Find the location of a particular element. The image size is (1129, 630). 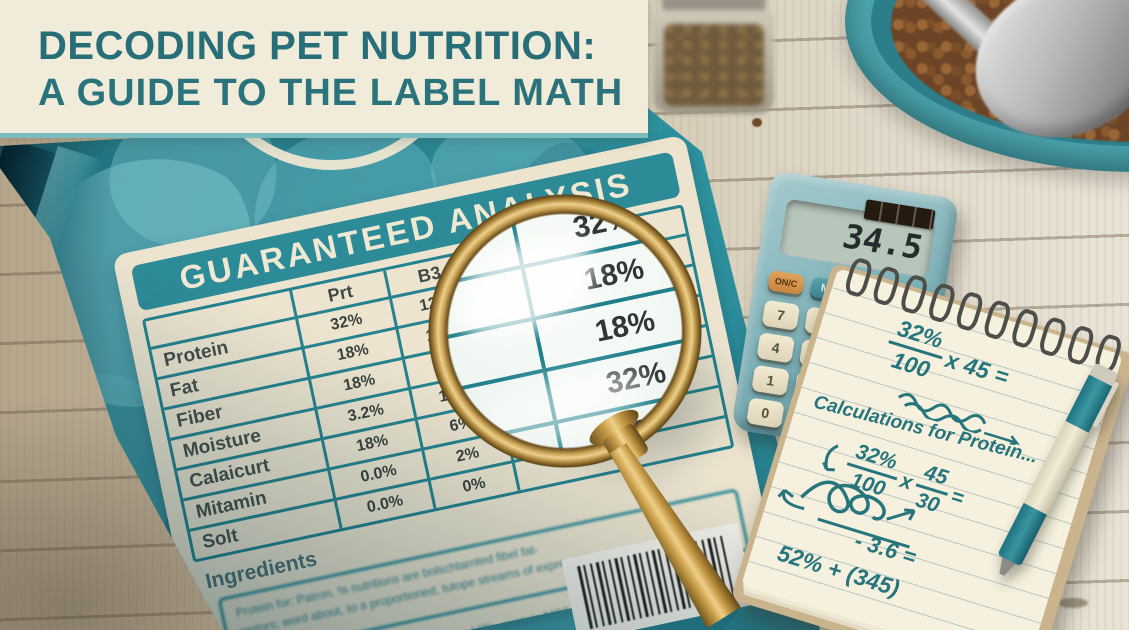

calculator-key-onc: ON/C is located at coordinates (786, 282).